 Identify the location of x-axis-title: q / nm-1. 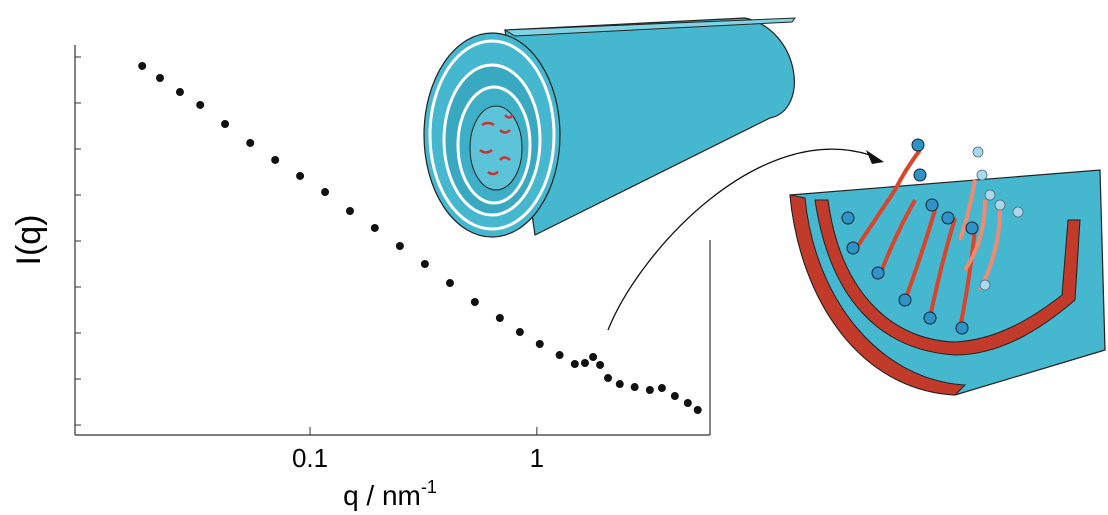
(390, 494).